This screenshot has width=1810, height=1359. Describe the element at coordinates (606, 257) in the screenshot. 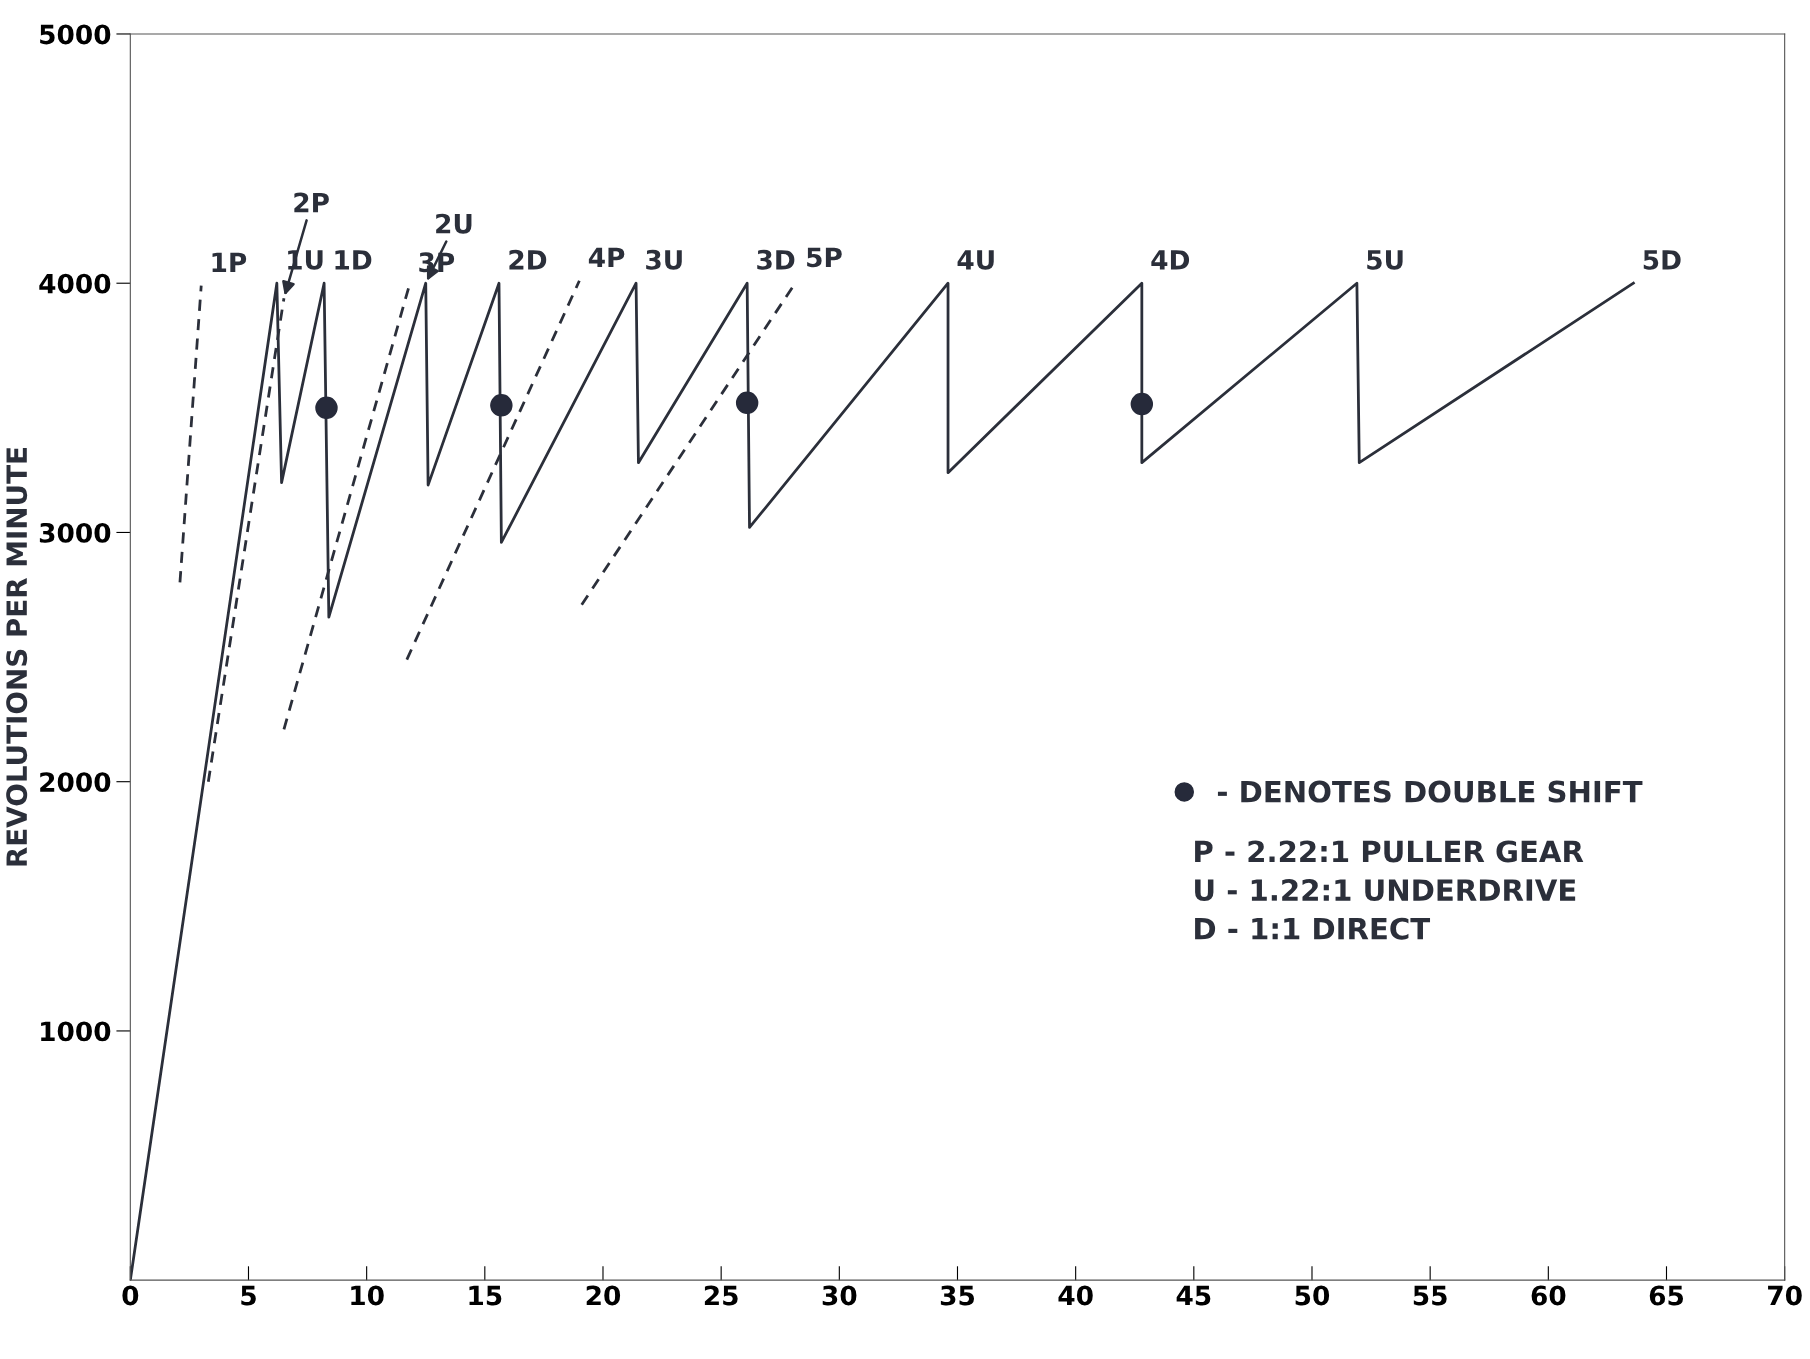

I see `annotation: 4P` at that location.